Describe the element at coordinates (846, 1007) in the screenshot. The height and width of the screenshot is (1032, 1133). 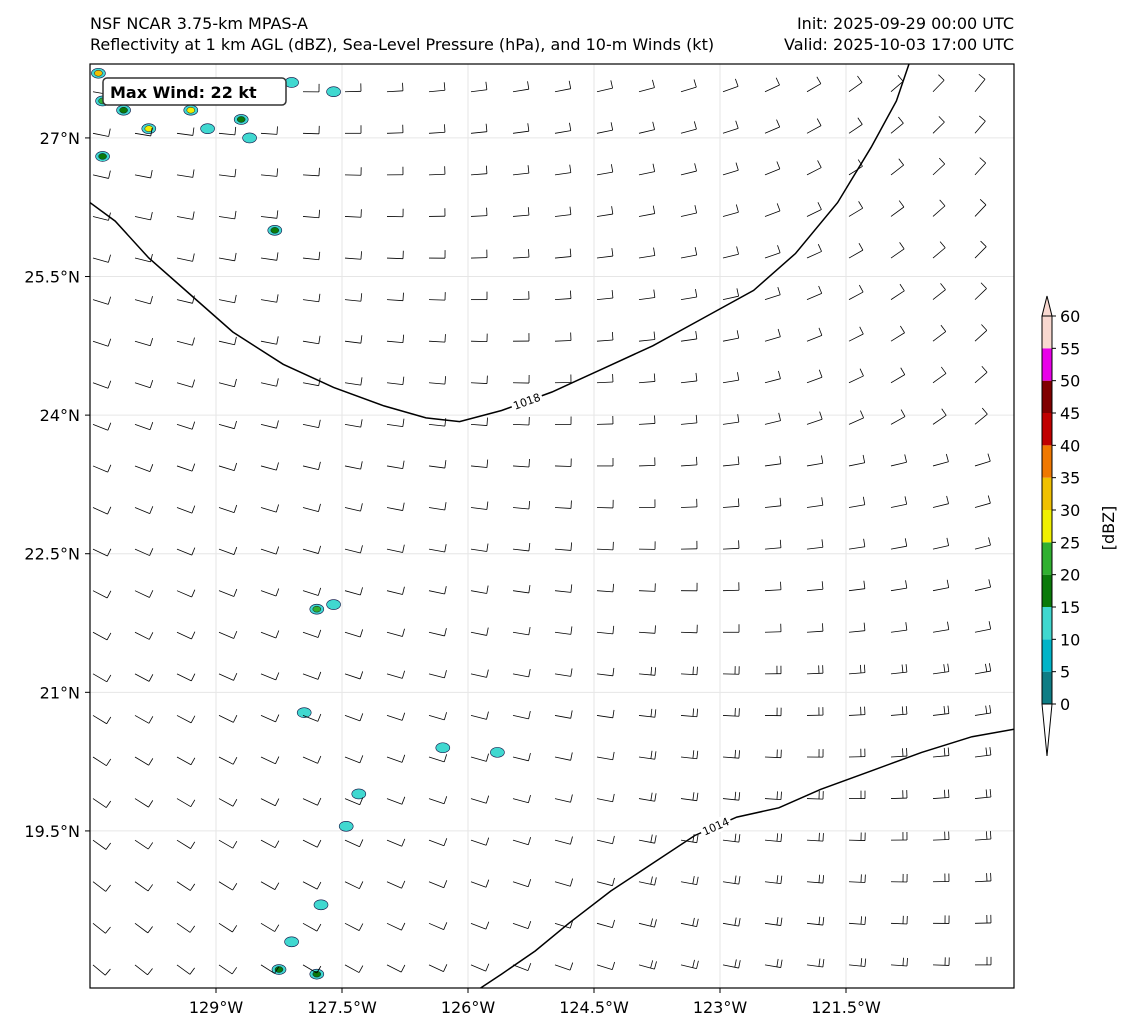
I see `lon-tick-label: 121.5°W` at that location.